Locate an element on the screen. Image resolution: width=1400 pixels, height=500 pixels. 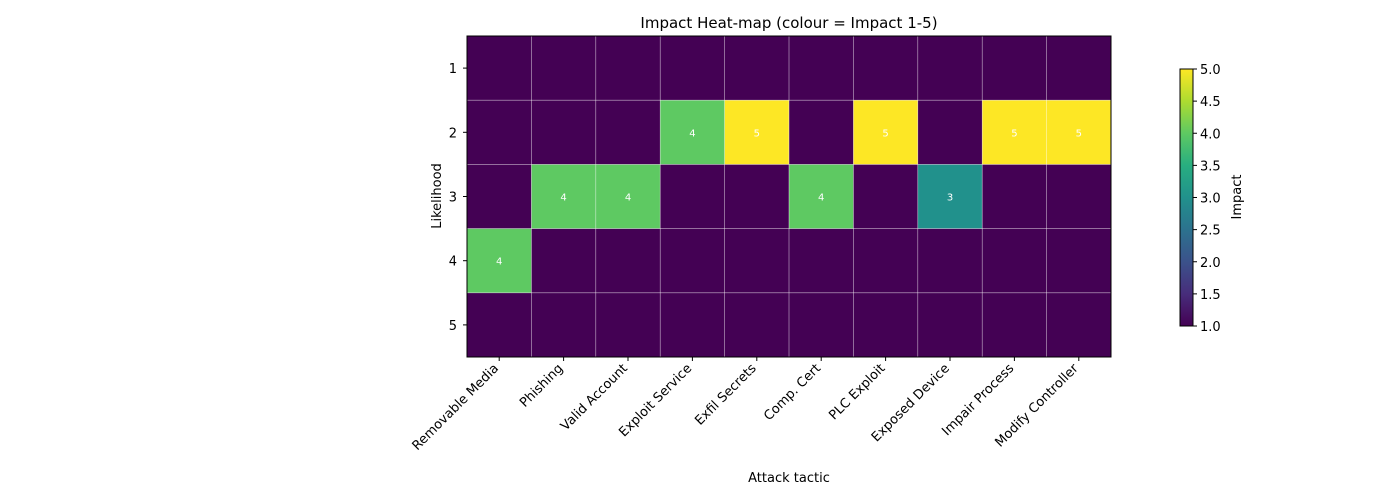
colorbar-tick-label: 2.0 is located at coordinates (1210, 263).